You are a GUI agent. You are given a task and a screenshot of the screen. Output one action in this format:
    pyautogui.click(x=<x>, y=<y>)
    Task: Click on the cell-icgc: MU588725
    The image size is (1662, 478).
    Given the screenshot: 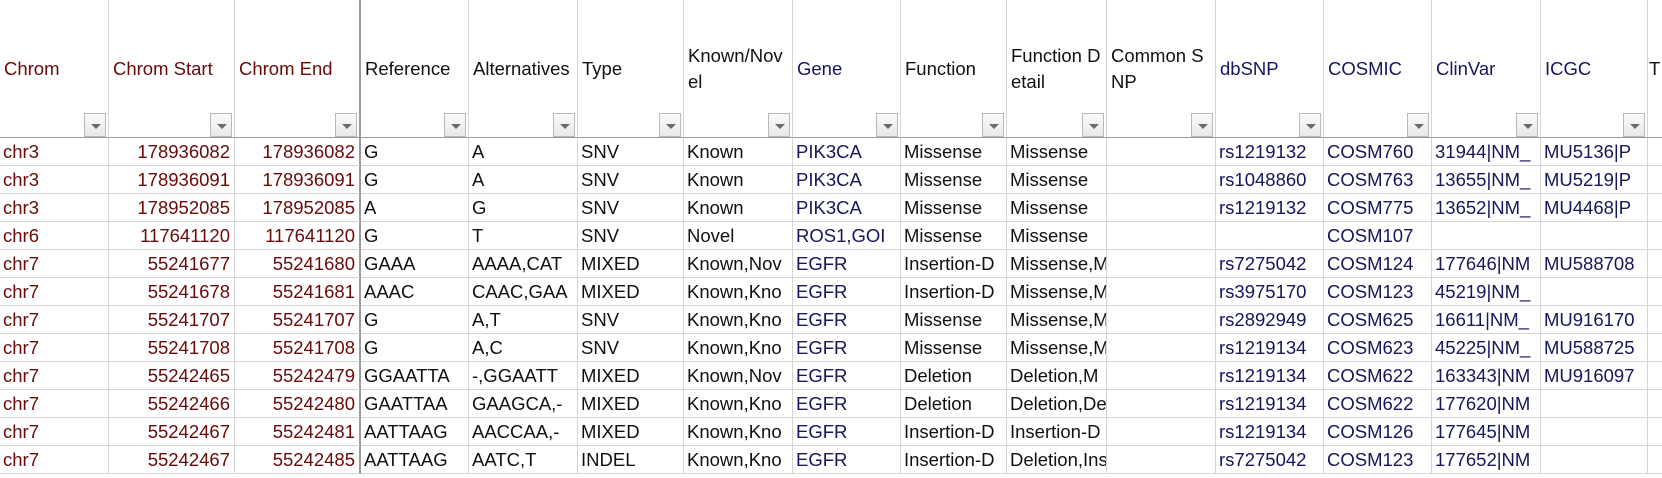 What is the action you would take?
    pyautogui.click(x=1594, y=348)
    